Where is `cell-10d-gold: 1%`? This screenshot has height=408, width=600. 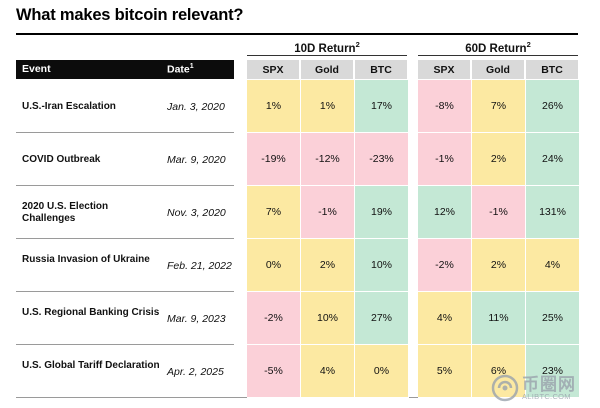
cell-10d-gold: 1% is located at coordinates (328, 106).